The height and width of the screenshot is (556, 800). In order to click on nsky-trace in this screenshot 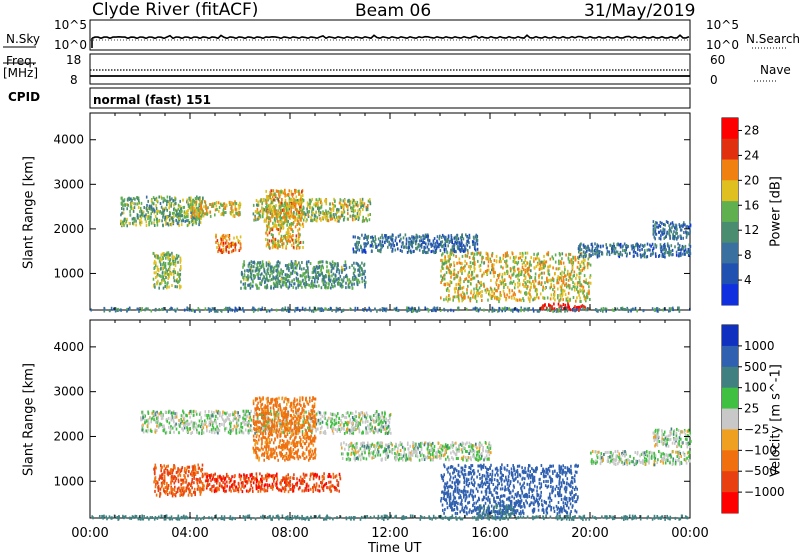, I will do `click(390, 41)`.